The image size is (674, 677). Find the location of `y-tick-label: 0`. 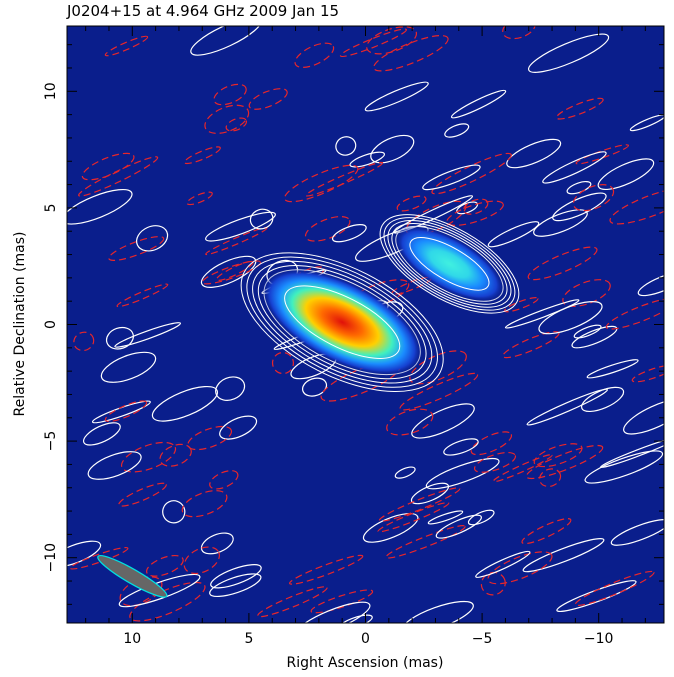

y-tick-label: 0 is located at coordinates (51, 324).